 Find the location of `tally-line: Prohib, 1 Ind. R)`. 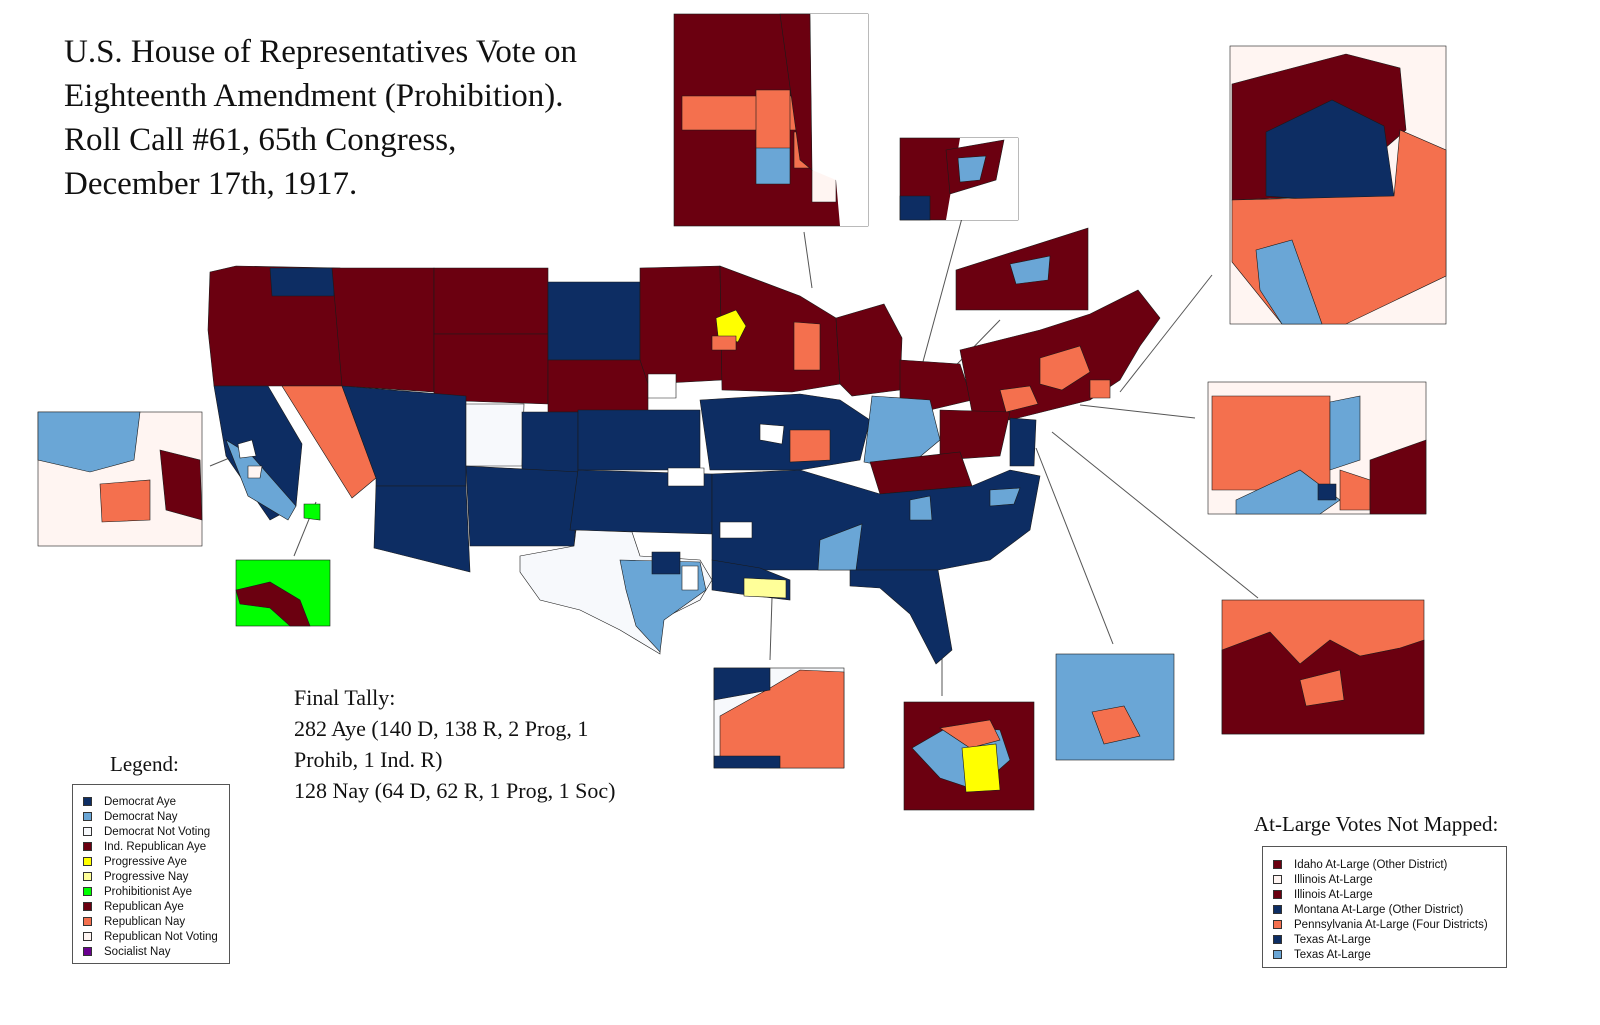

tally-line: Prohib, 1 Ind. R) is located at coordinates (368, 759).